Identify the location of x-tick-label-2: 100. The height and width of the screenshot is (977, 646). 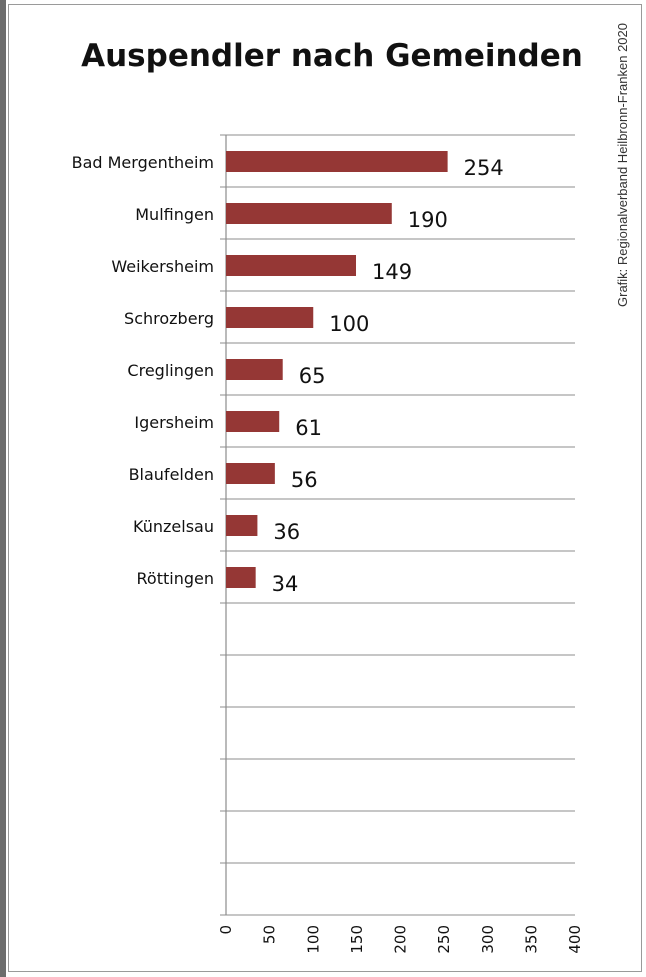
(313, 939).